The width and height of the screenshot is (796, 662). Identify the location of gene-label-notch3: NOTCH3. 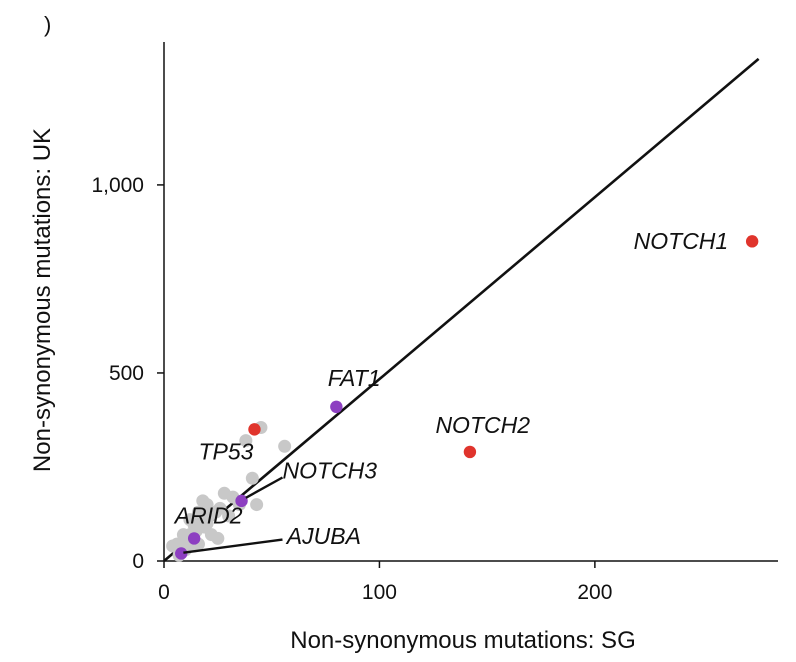
(329, 470).